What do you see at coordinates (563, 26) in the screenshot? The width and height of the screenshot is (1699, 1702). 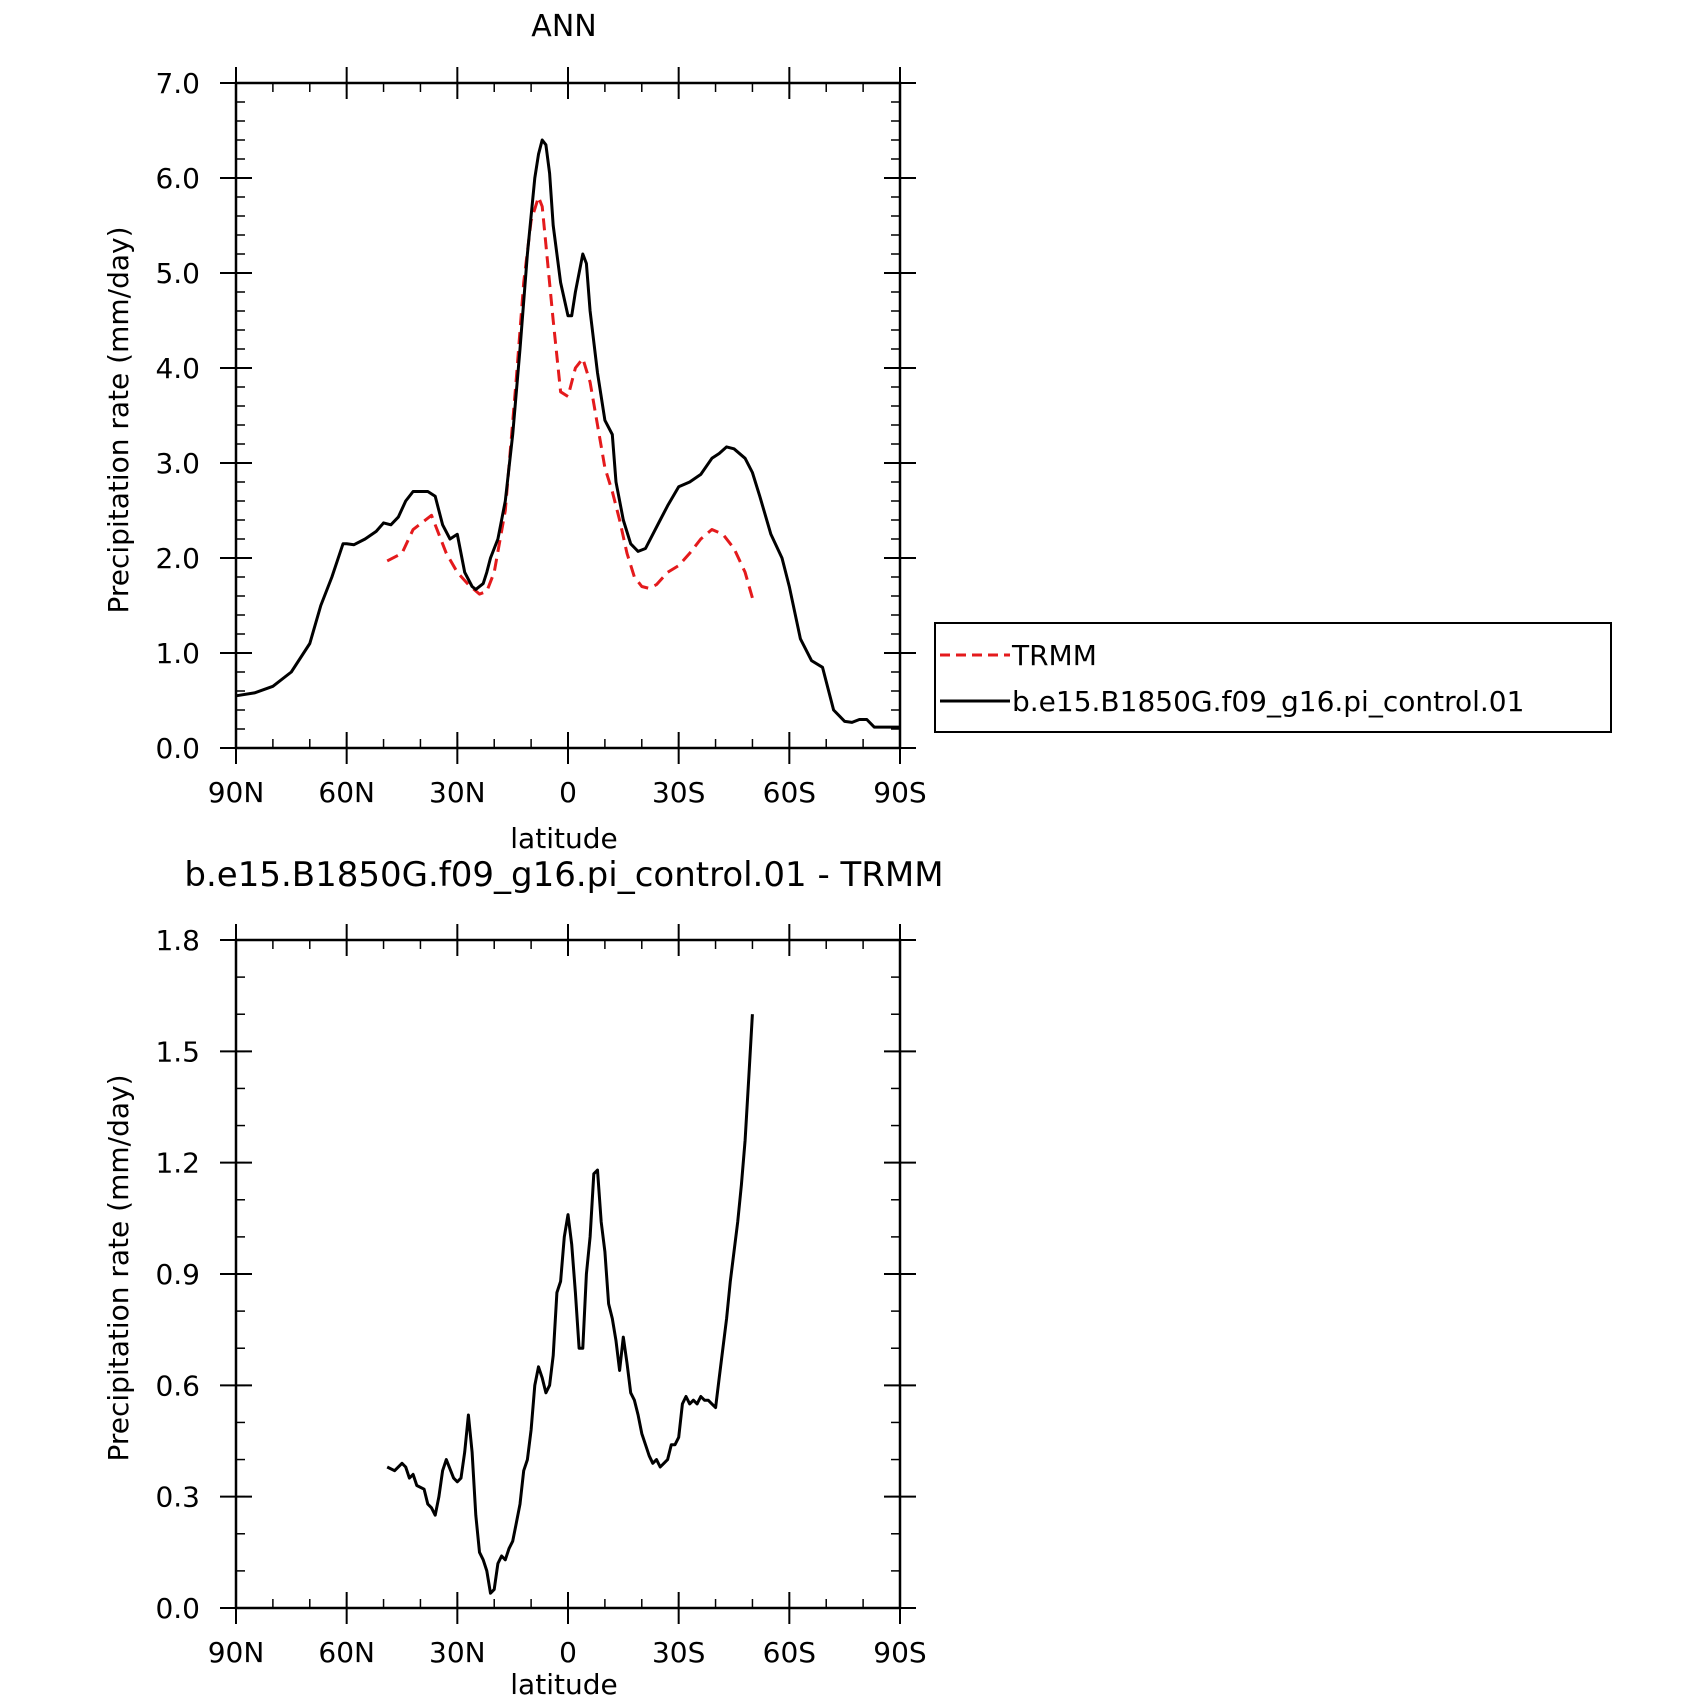 I see `top-chart-title: ANN` at bounding box center [563, 26].